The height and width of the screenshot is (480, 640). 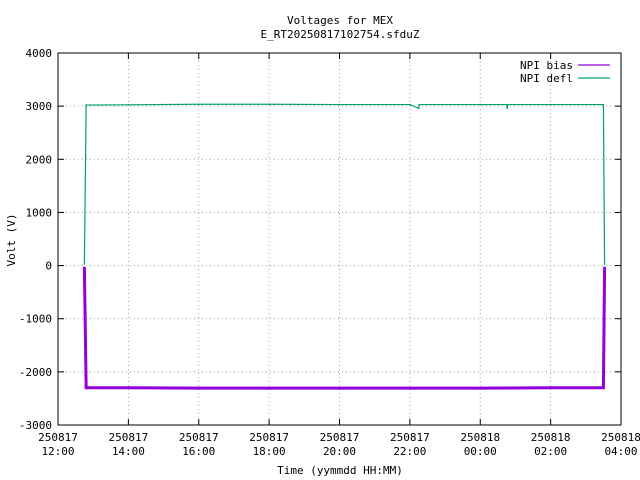 I want to click on y-tick-label: -3000, so click(x=35, y=425).